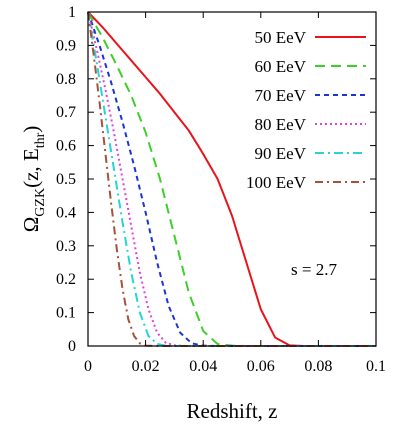 The image size is (407, 444). I want to click on legend-label: 100 EeV, so click(276, 182).